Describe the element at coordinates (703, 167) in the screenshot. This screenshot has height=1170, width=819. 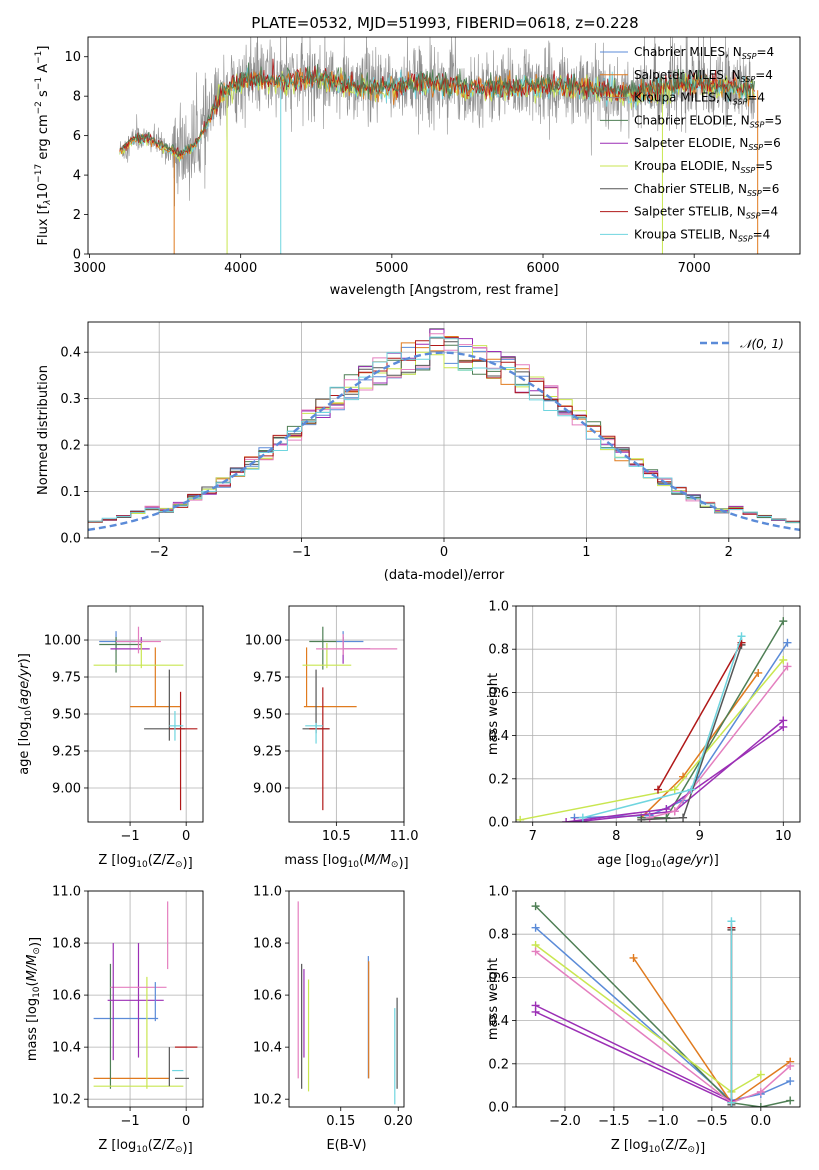
I see `legend-entry: Kroupa ELODIE, NSSP=5` at that location.